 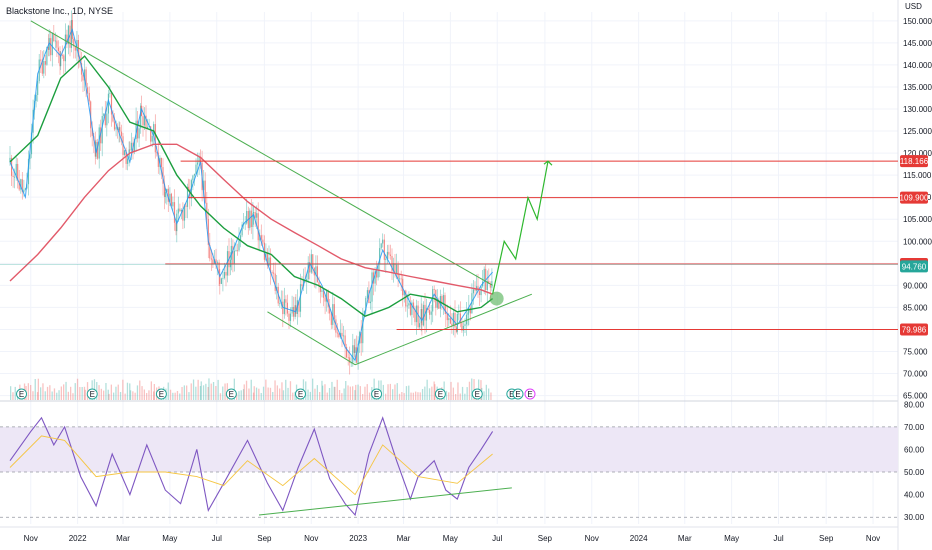 What do you see at coordinates (915, 374) in the screenshot?
I see `price-tick-label: 70.000` at bounding box center [915, 374].